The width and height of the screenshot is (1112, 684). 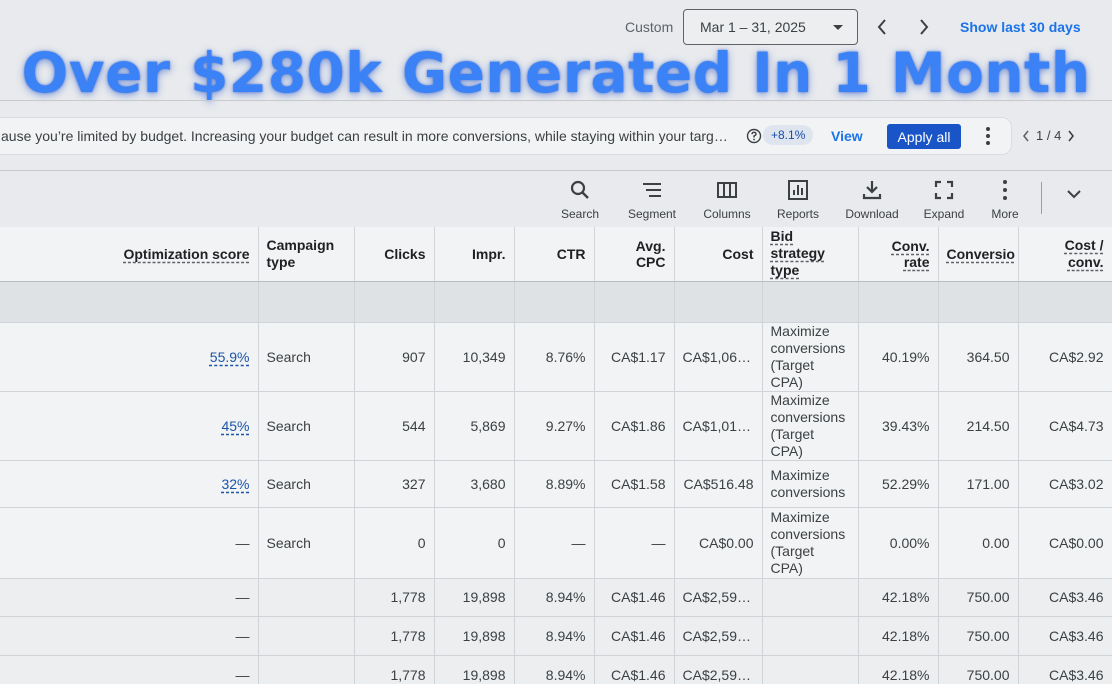 What do you see at coordinates (580, 199) in the screenshot?
I see `search-tool-button: Search` at bounding box center [580, 199].